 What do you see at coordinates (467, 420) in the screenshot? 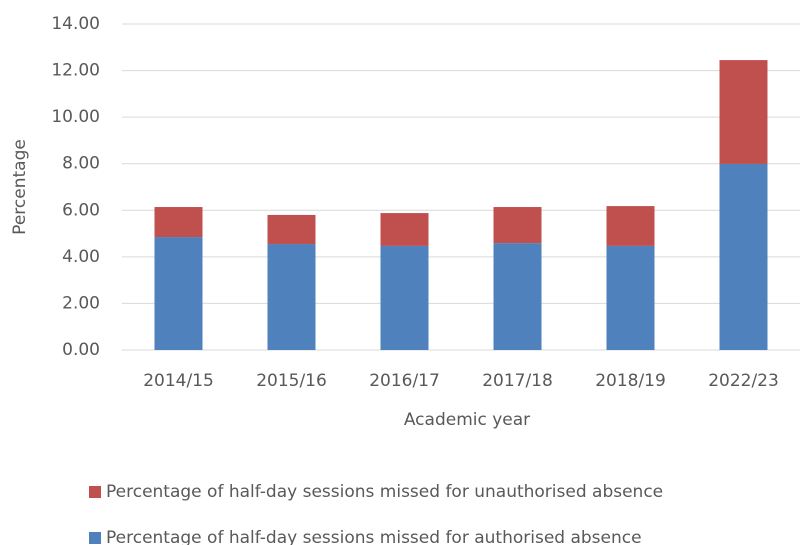
I see `x-axis-label: Academic year` at bounding box center [467, 420].